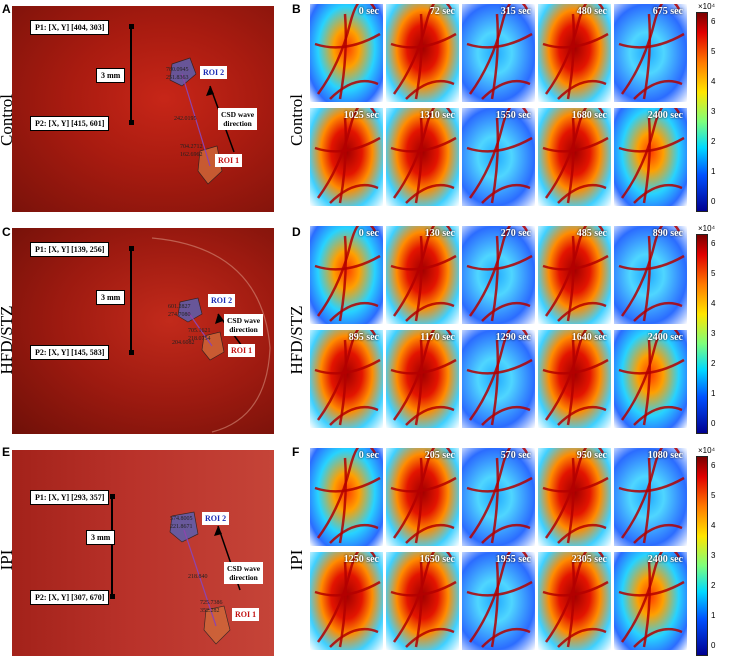 This screenshot has height=660, width=738. What do you see at coordinates (665, 455) in the screenshot?
I see `frame-time-label: 1080 sec` at bounding box center [665, 455].